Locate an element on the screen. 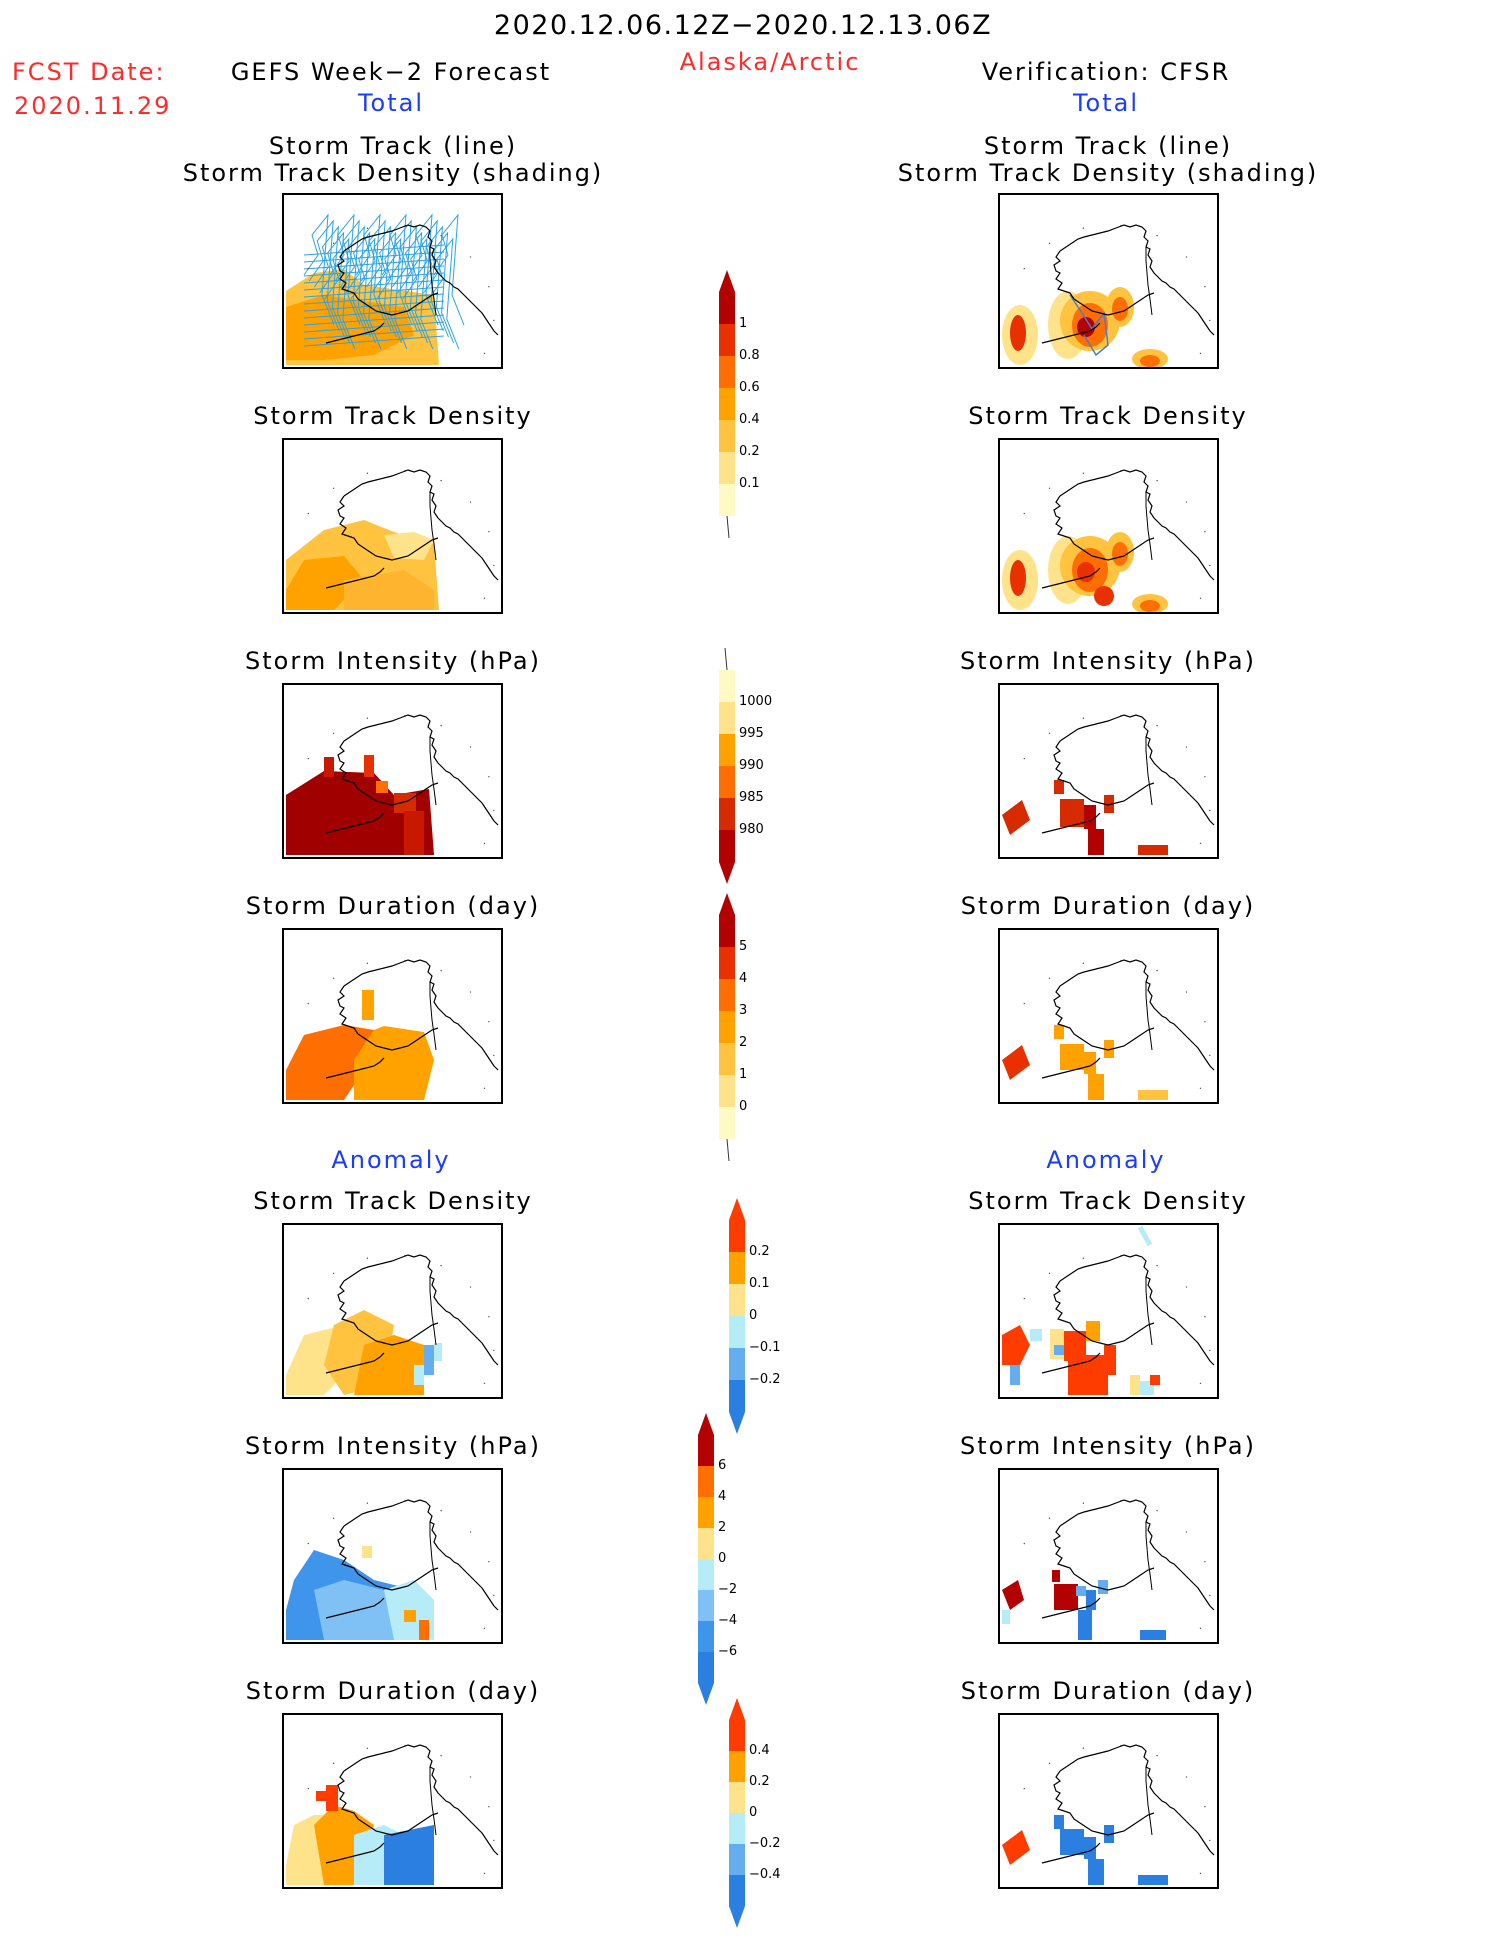 The width and height of the screenshot is (1487, 1940). right-duration-map is located at coordinates (1108, 1016).